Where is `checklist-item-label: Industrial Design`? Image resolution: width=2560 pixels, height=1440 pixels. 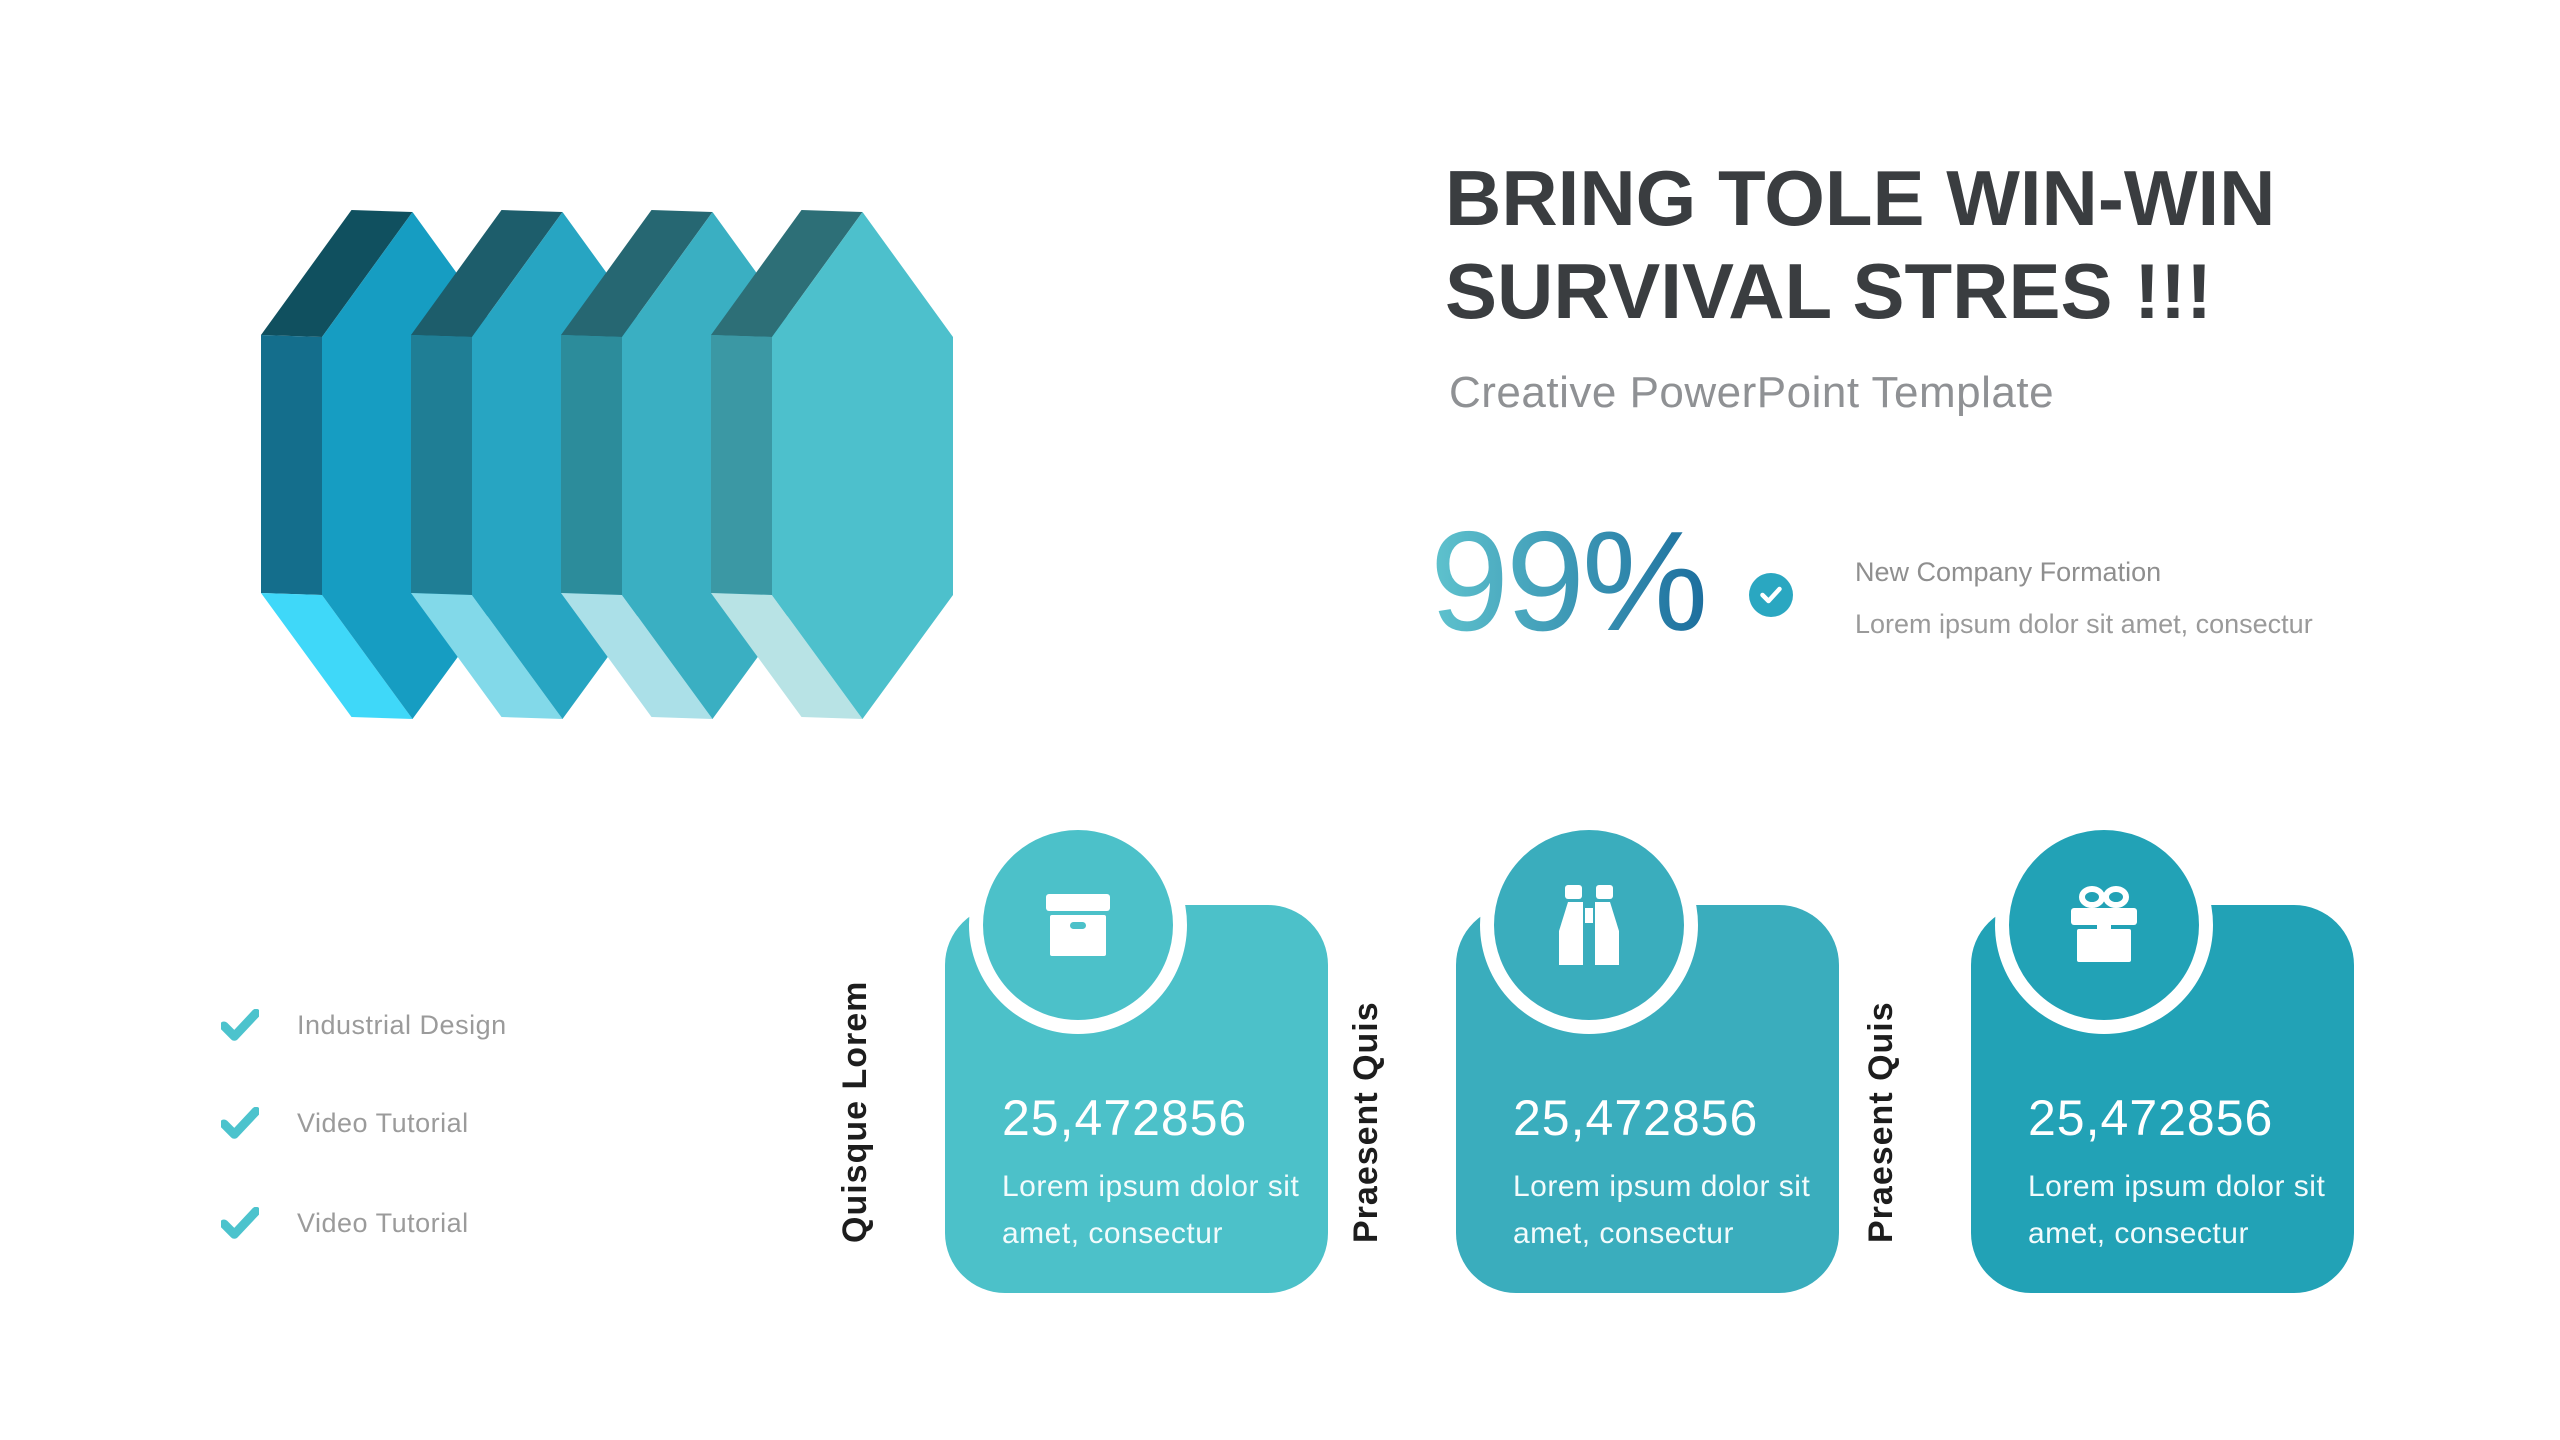
checklist-item-label: Industrial Design is located at coordinates (402, 1024).